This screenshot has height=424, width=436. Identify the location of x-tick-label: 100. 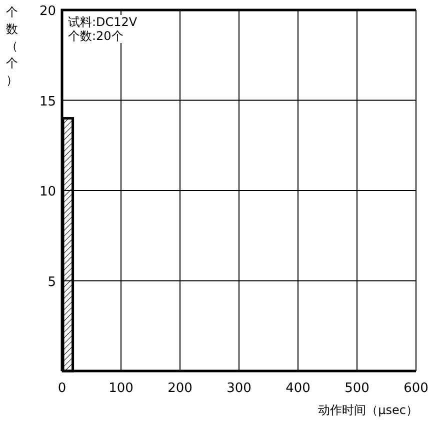
(121, 388).